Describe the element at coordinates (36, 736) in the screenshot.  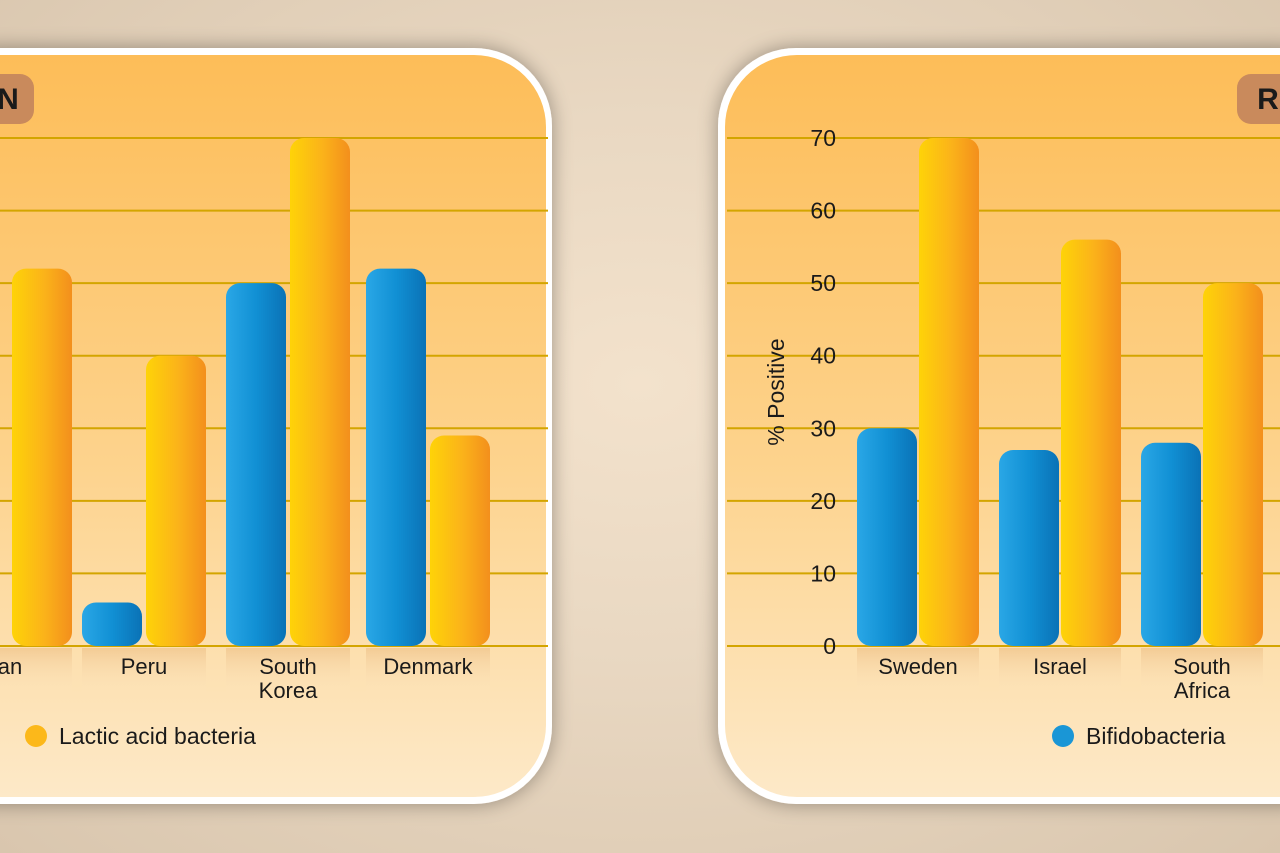
I see `legend-swatch-lactic` at that location.